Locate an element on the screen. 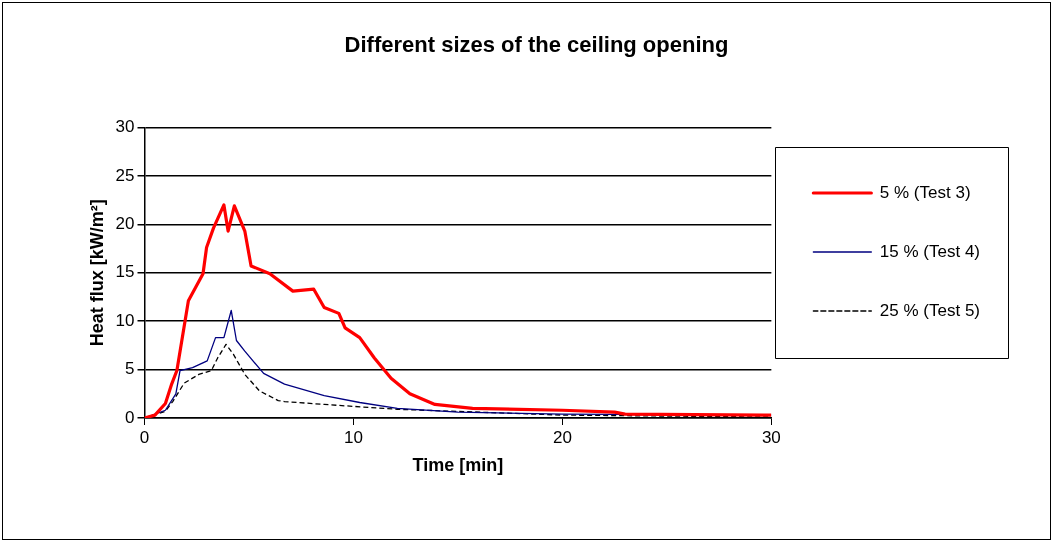  x-tick-label: 10 is located at coordinates (353, 437).